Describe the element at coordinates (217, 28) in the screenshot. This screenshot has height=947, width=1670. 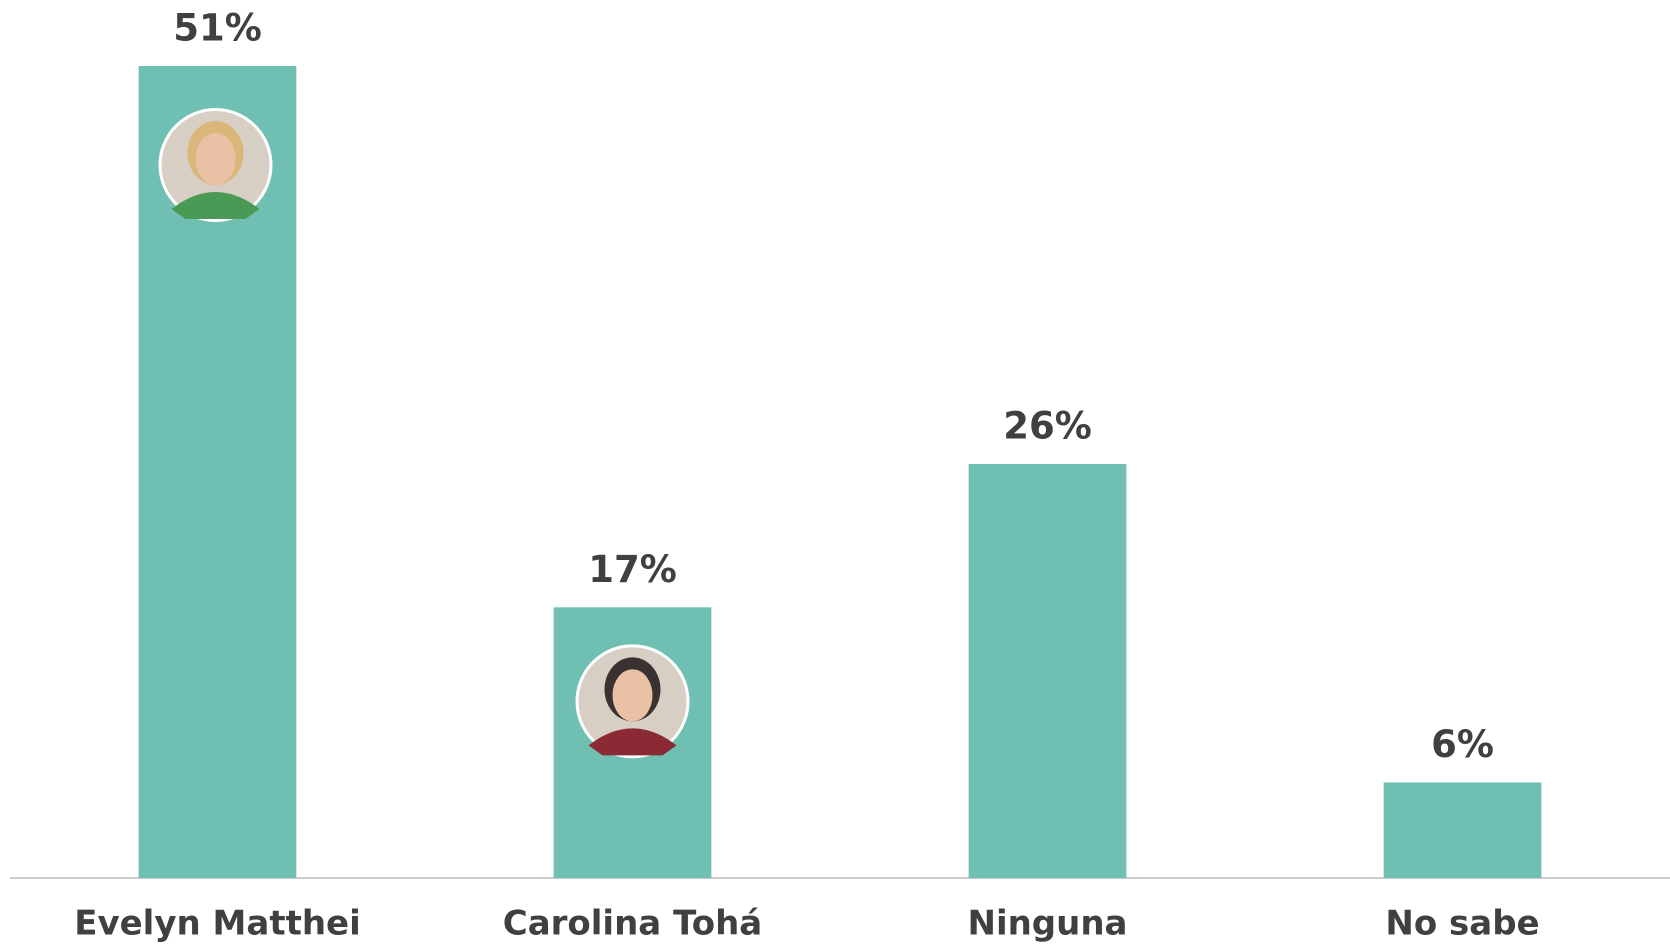
I see `value-label: 51%` at that location.